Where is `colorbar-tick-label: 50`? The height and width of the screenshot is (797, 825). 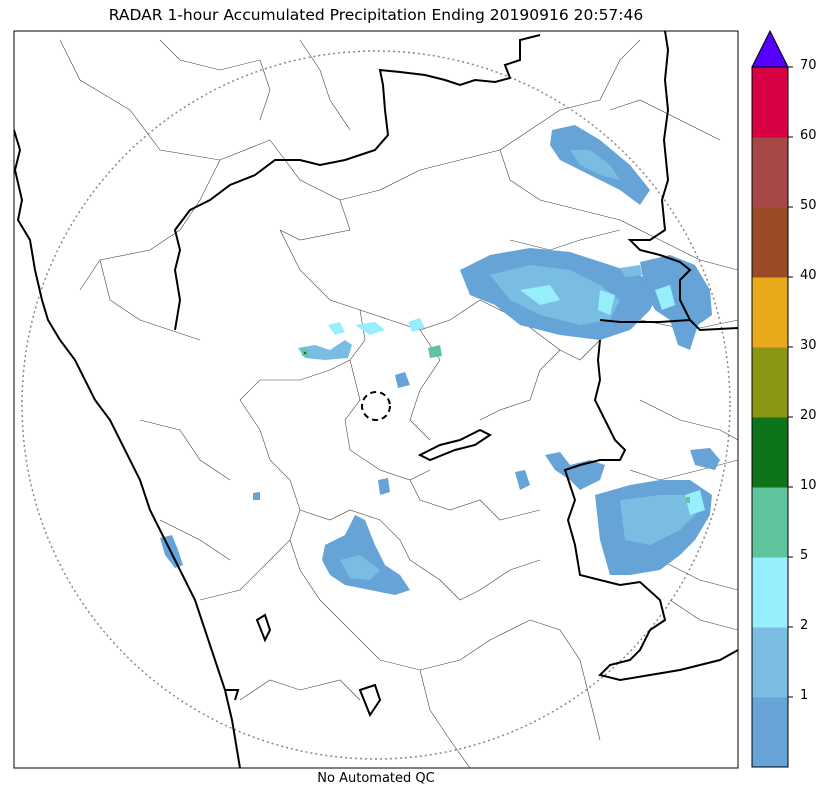
colorbar-tick-label: 50 is located at coordinates (808, 205).